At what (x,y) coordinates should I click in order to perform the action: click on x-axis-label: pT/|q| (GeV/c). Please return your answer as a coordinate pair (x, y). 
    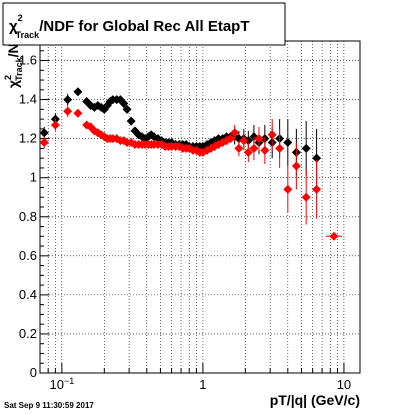
    Looking at the image, I should click on (315, 400).